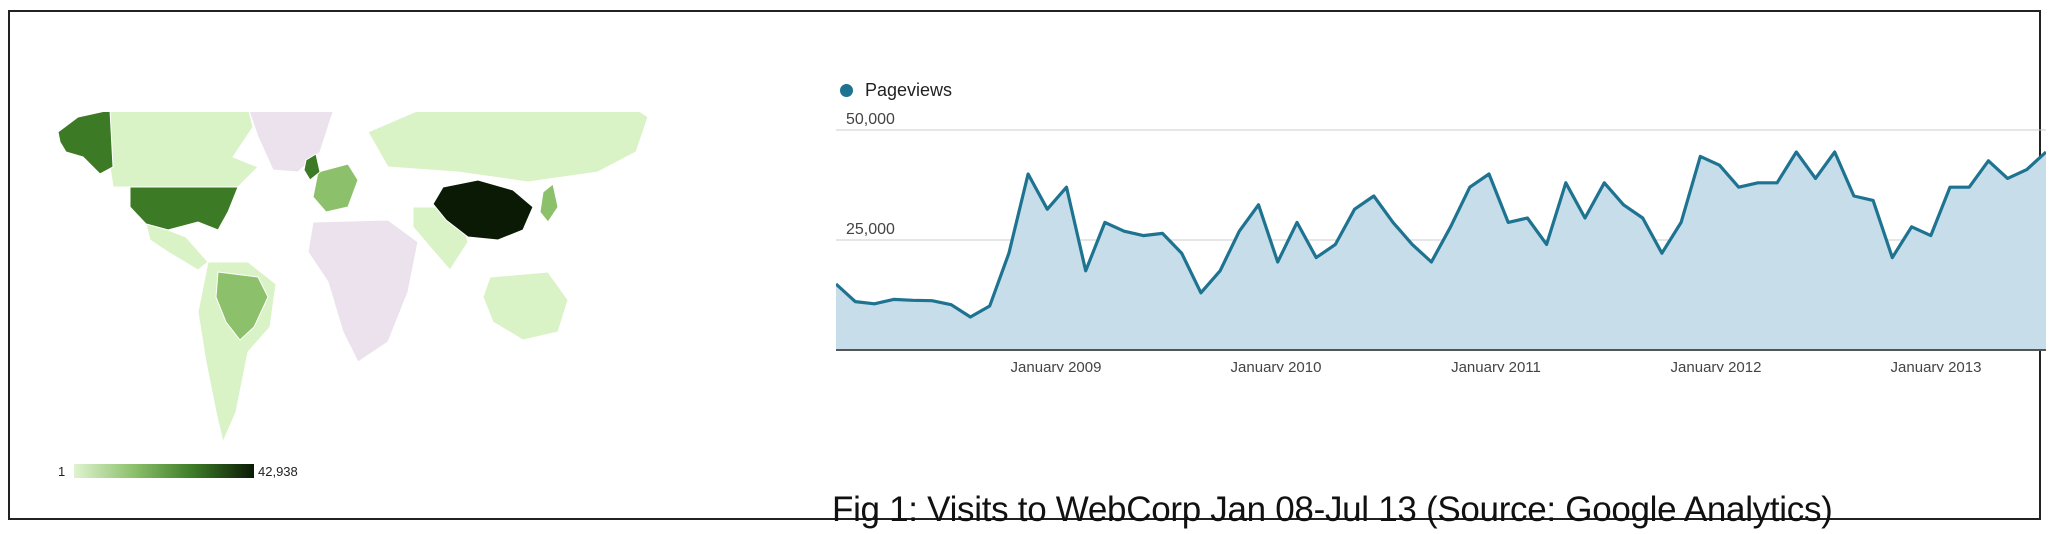  What do you see at coordinates (242, 306) in the screenshot?
I see `map-region-brazil` at bounding box center [242, 306].